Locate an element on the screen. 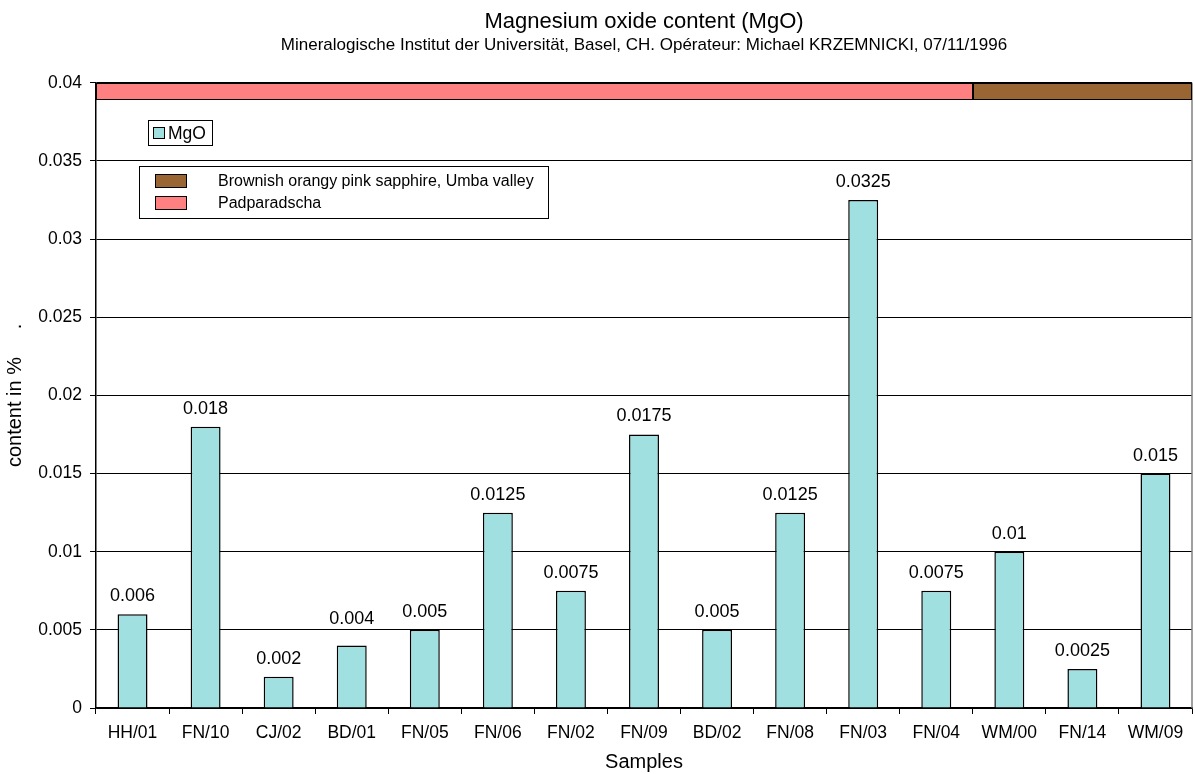 This screenshot has width=1195, height=774. y-tick-label: 0.035 is located at coordinates (60, 159).